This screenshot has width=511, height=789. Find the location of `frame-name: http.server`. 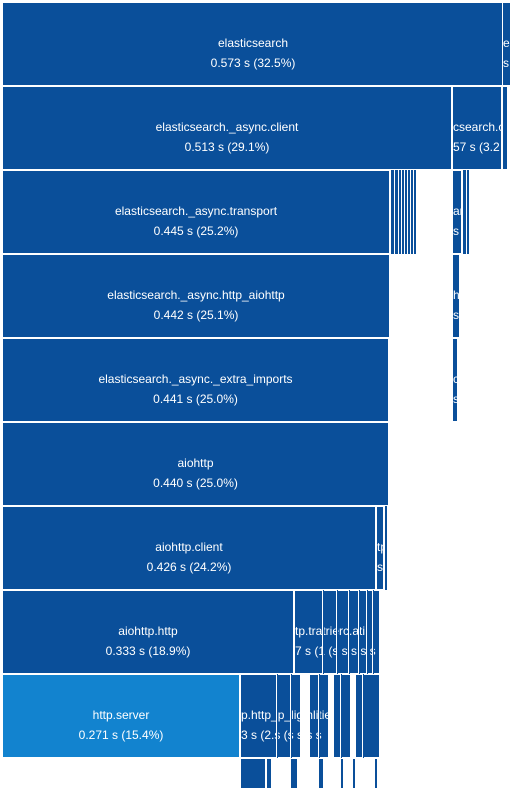

frame-name: http.server is located at coordinates (121, 715).